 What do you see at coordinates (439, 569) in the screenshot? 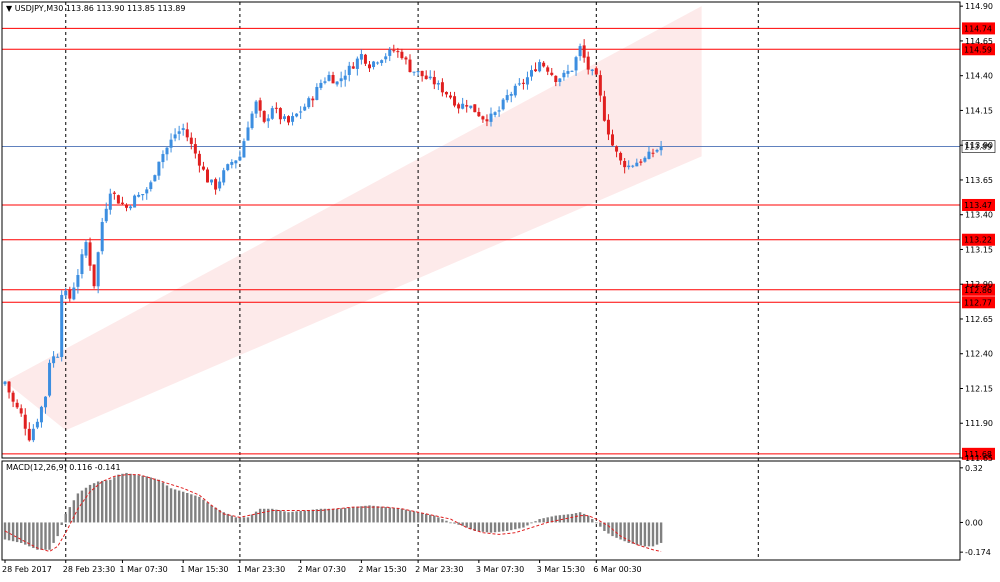
I see `x-tick-label: 2 Mar 23:30` at bounding box center [439, 569].